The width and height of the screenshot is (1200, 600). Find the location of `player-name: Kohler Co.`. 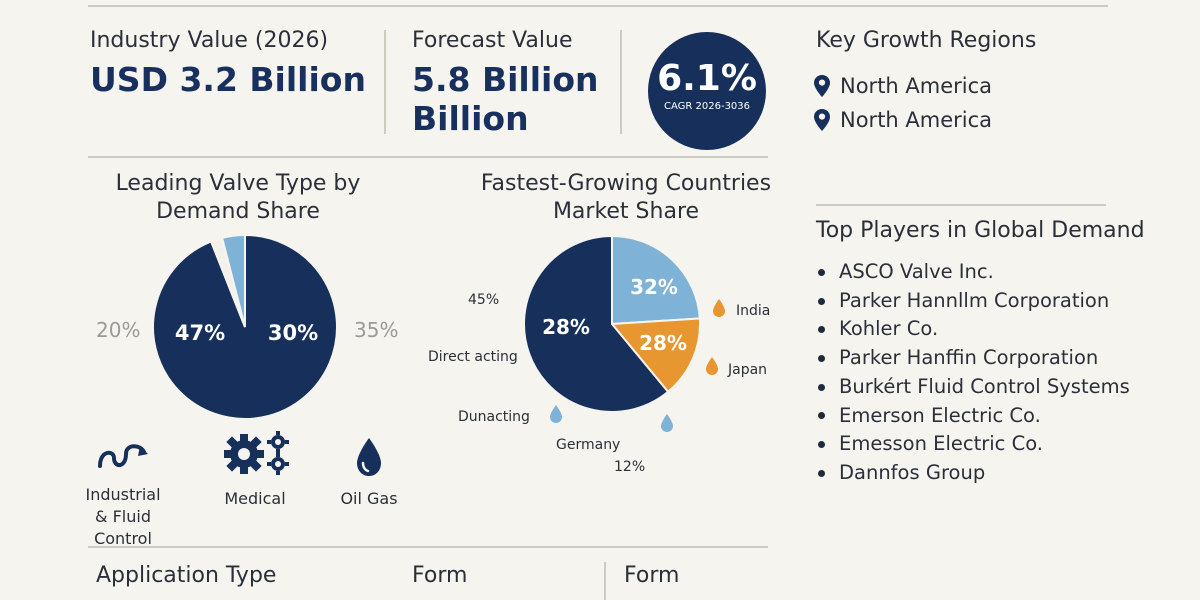

player-name: Kohler Co. is located at coordinates (889, 329).